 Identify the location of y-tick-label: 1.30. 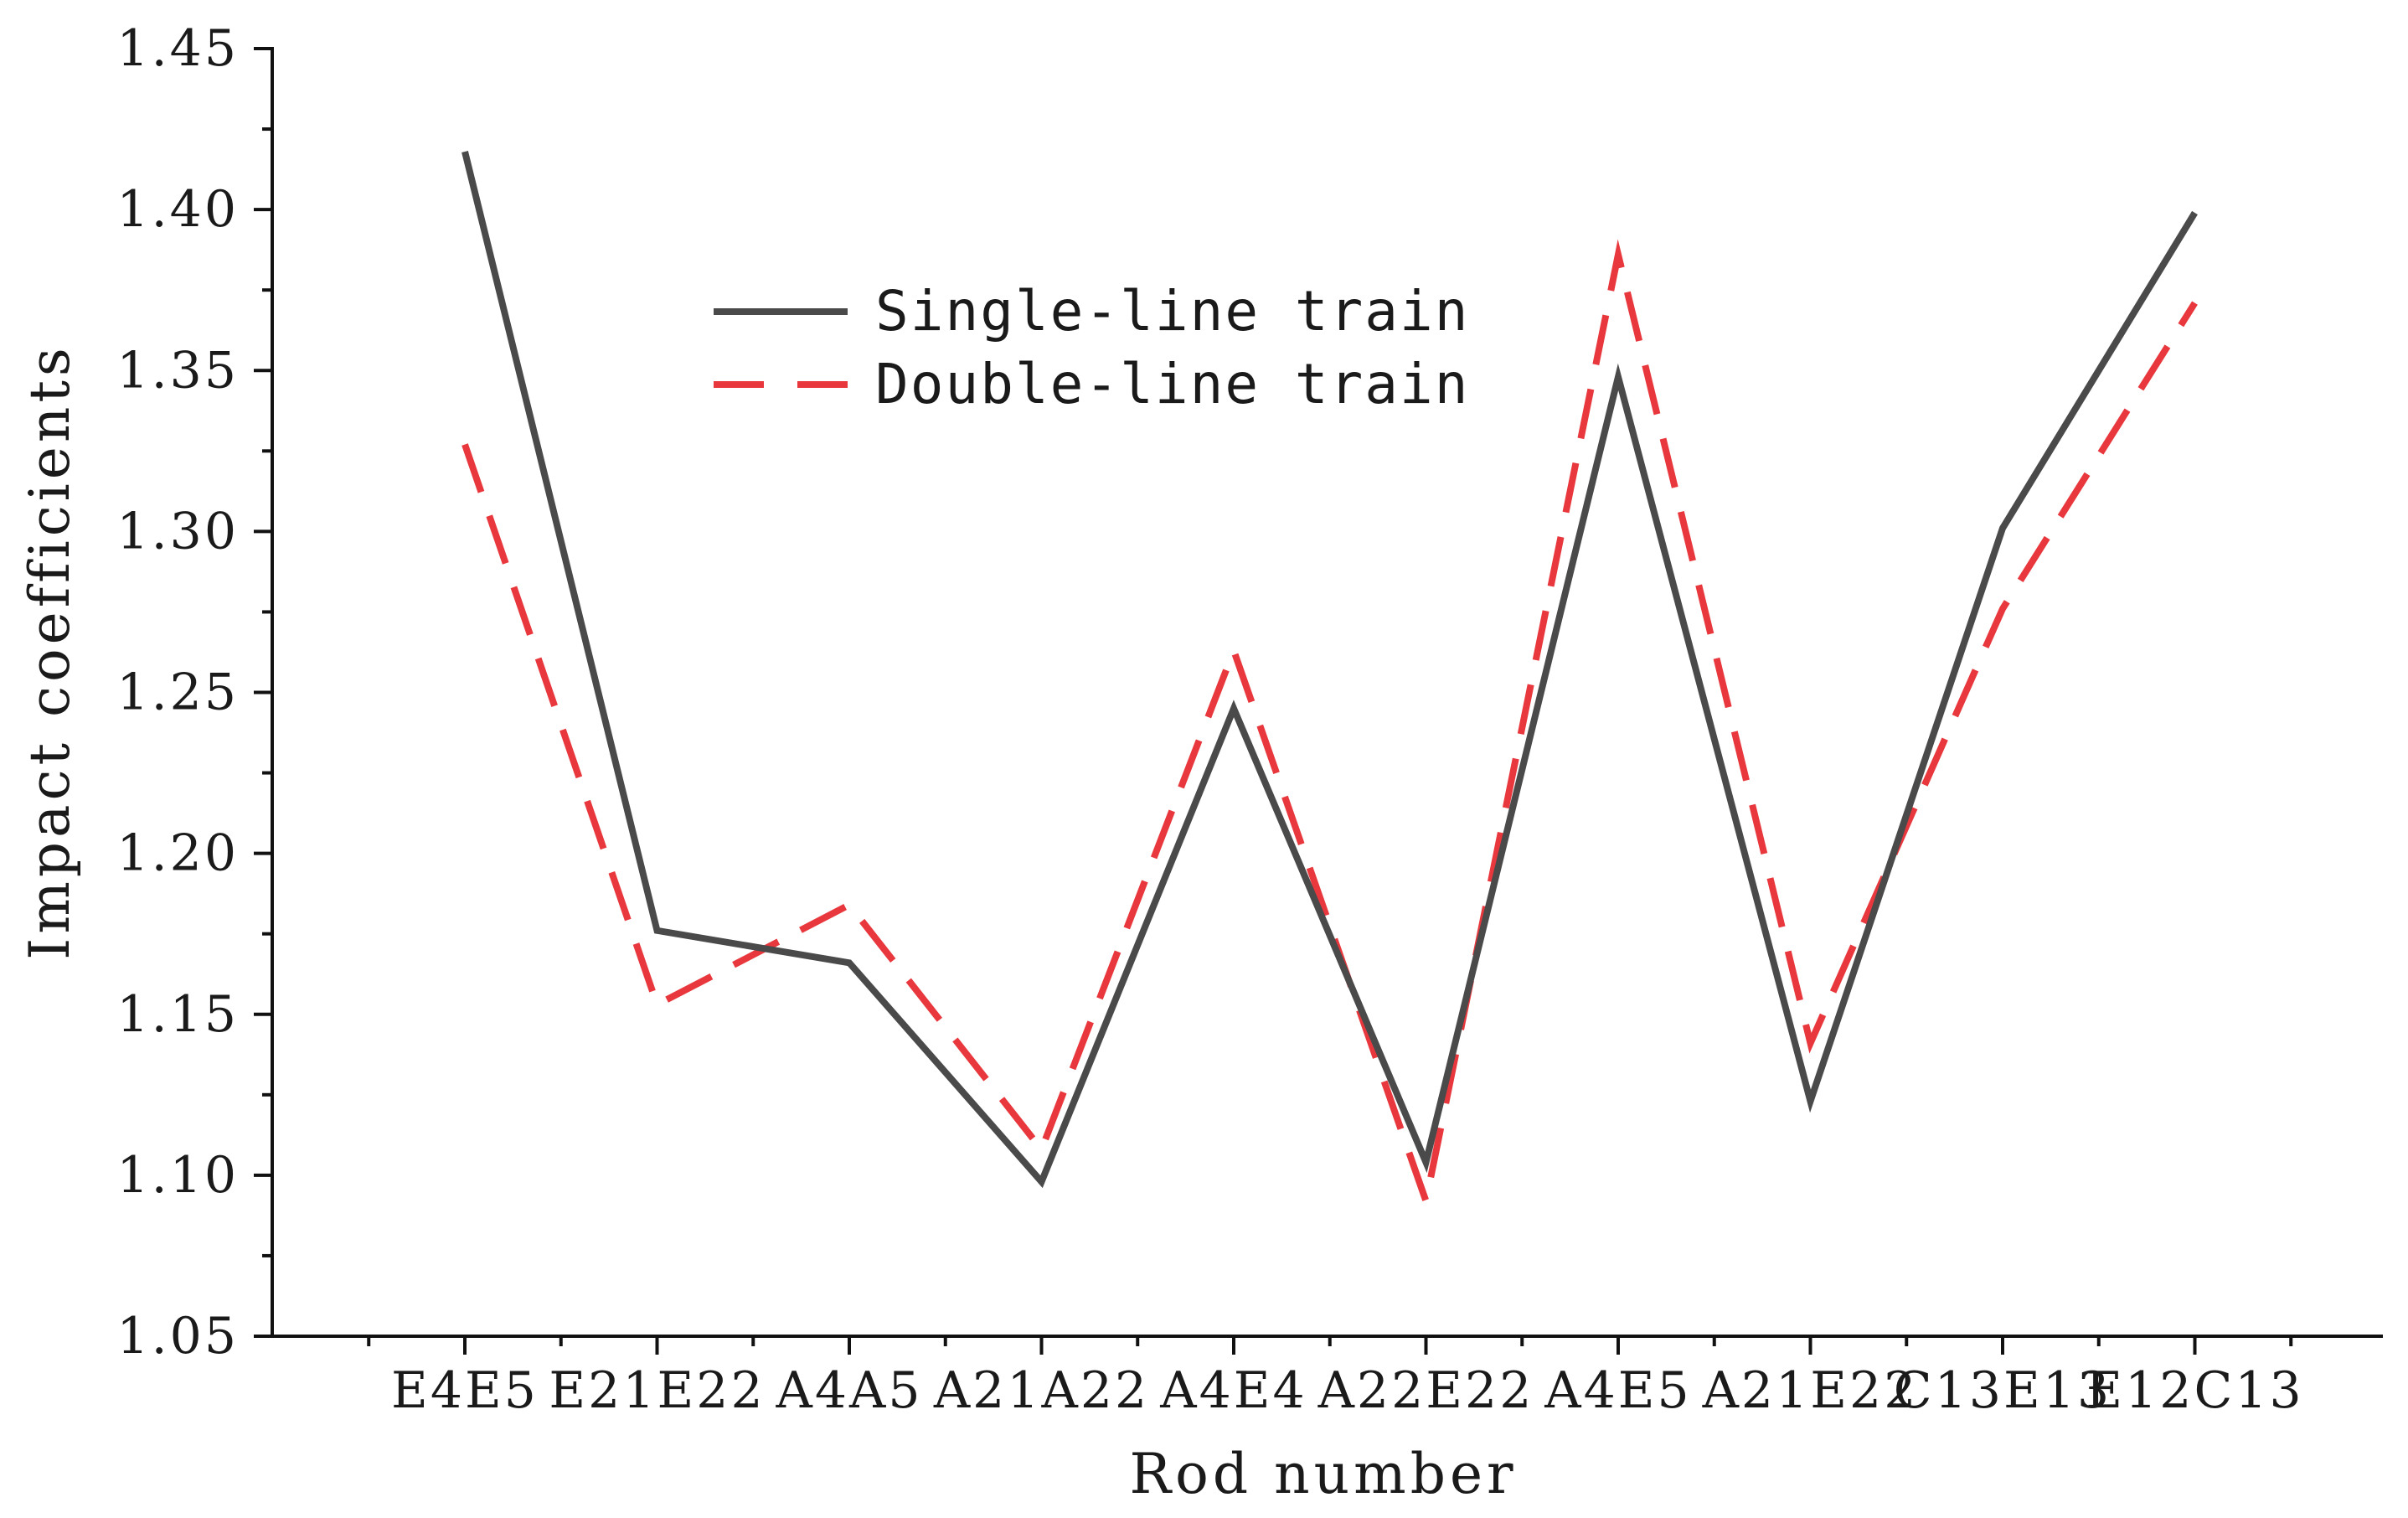
(177, 531).